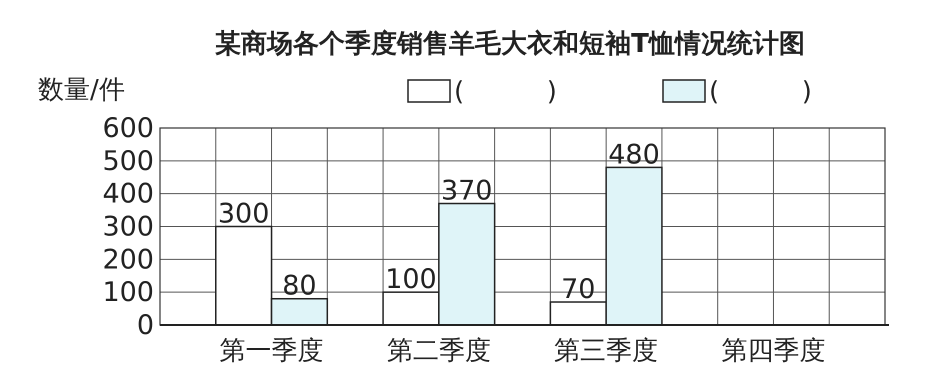 Image resolution: width=934 pixels, height=386 pixels. Describe the element at coordinates (128, 260) in the screenshot. I see `y-tick-label: 200` at that location.